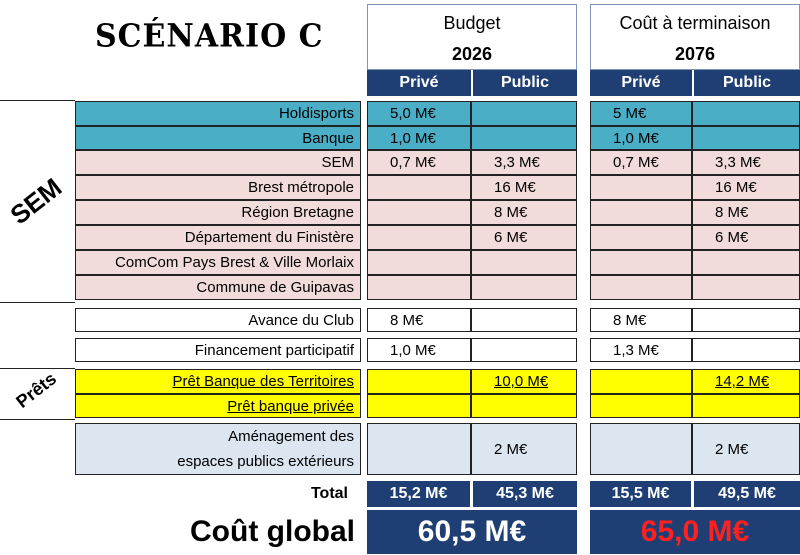 This screenshot has height=555, width=800. What do you see at coordinates (746, 212) in the screenshot?
I see `cell-region-cost-public: 8 M€` at bounding box center [746, 212].